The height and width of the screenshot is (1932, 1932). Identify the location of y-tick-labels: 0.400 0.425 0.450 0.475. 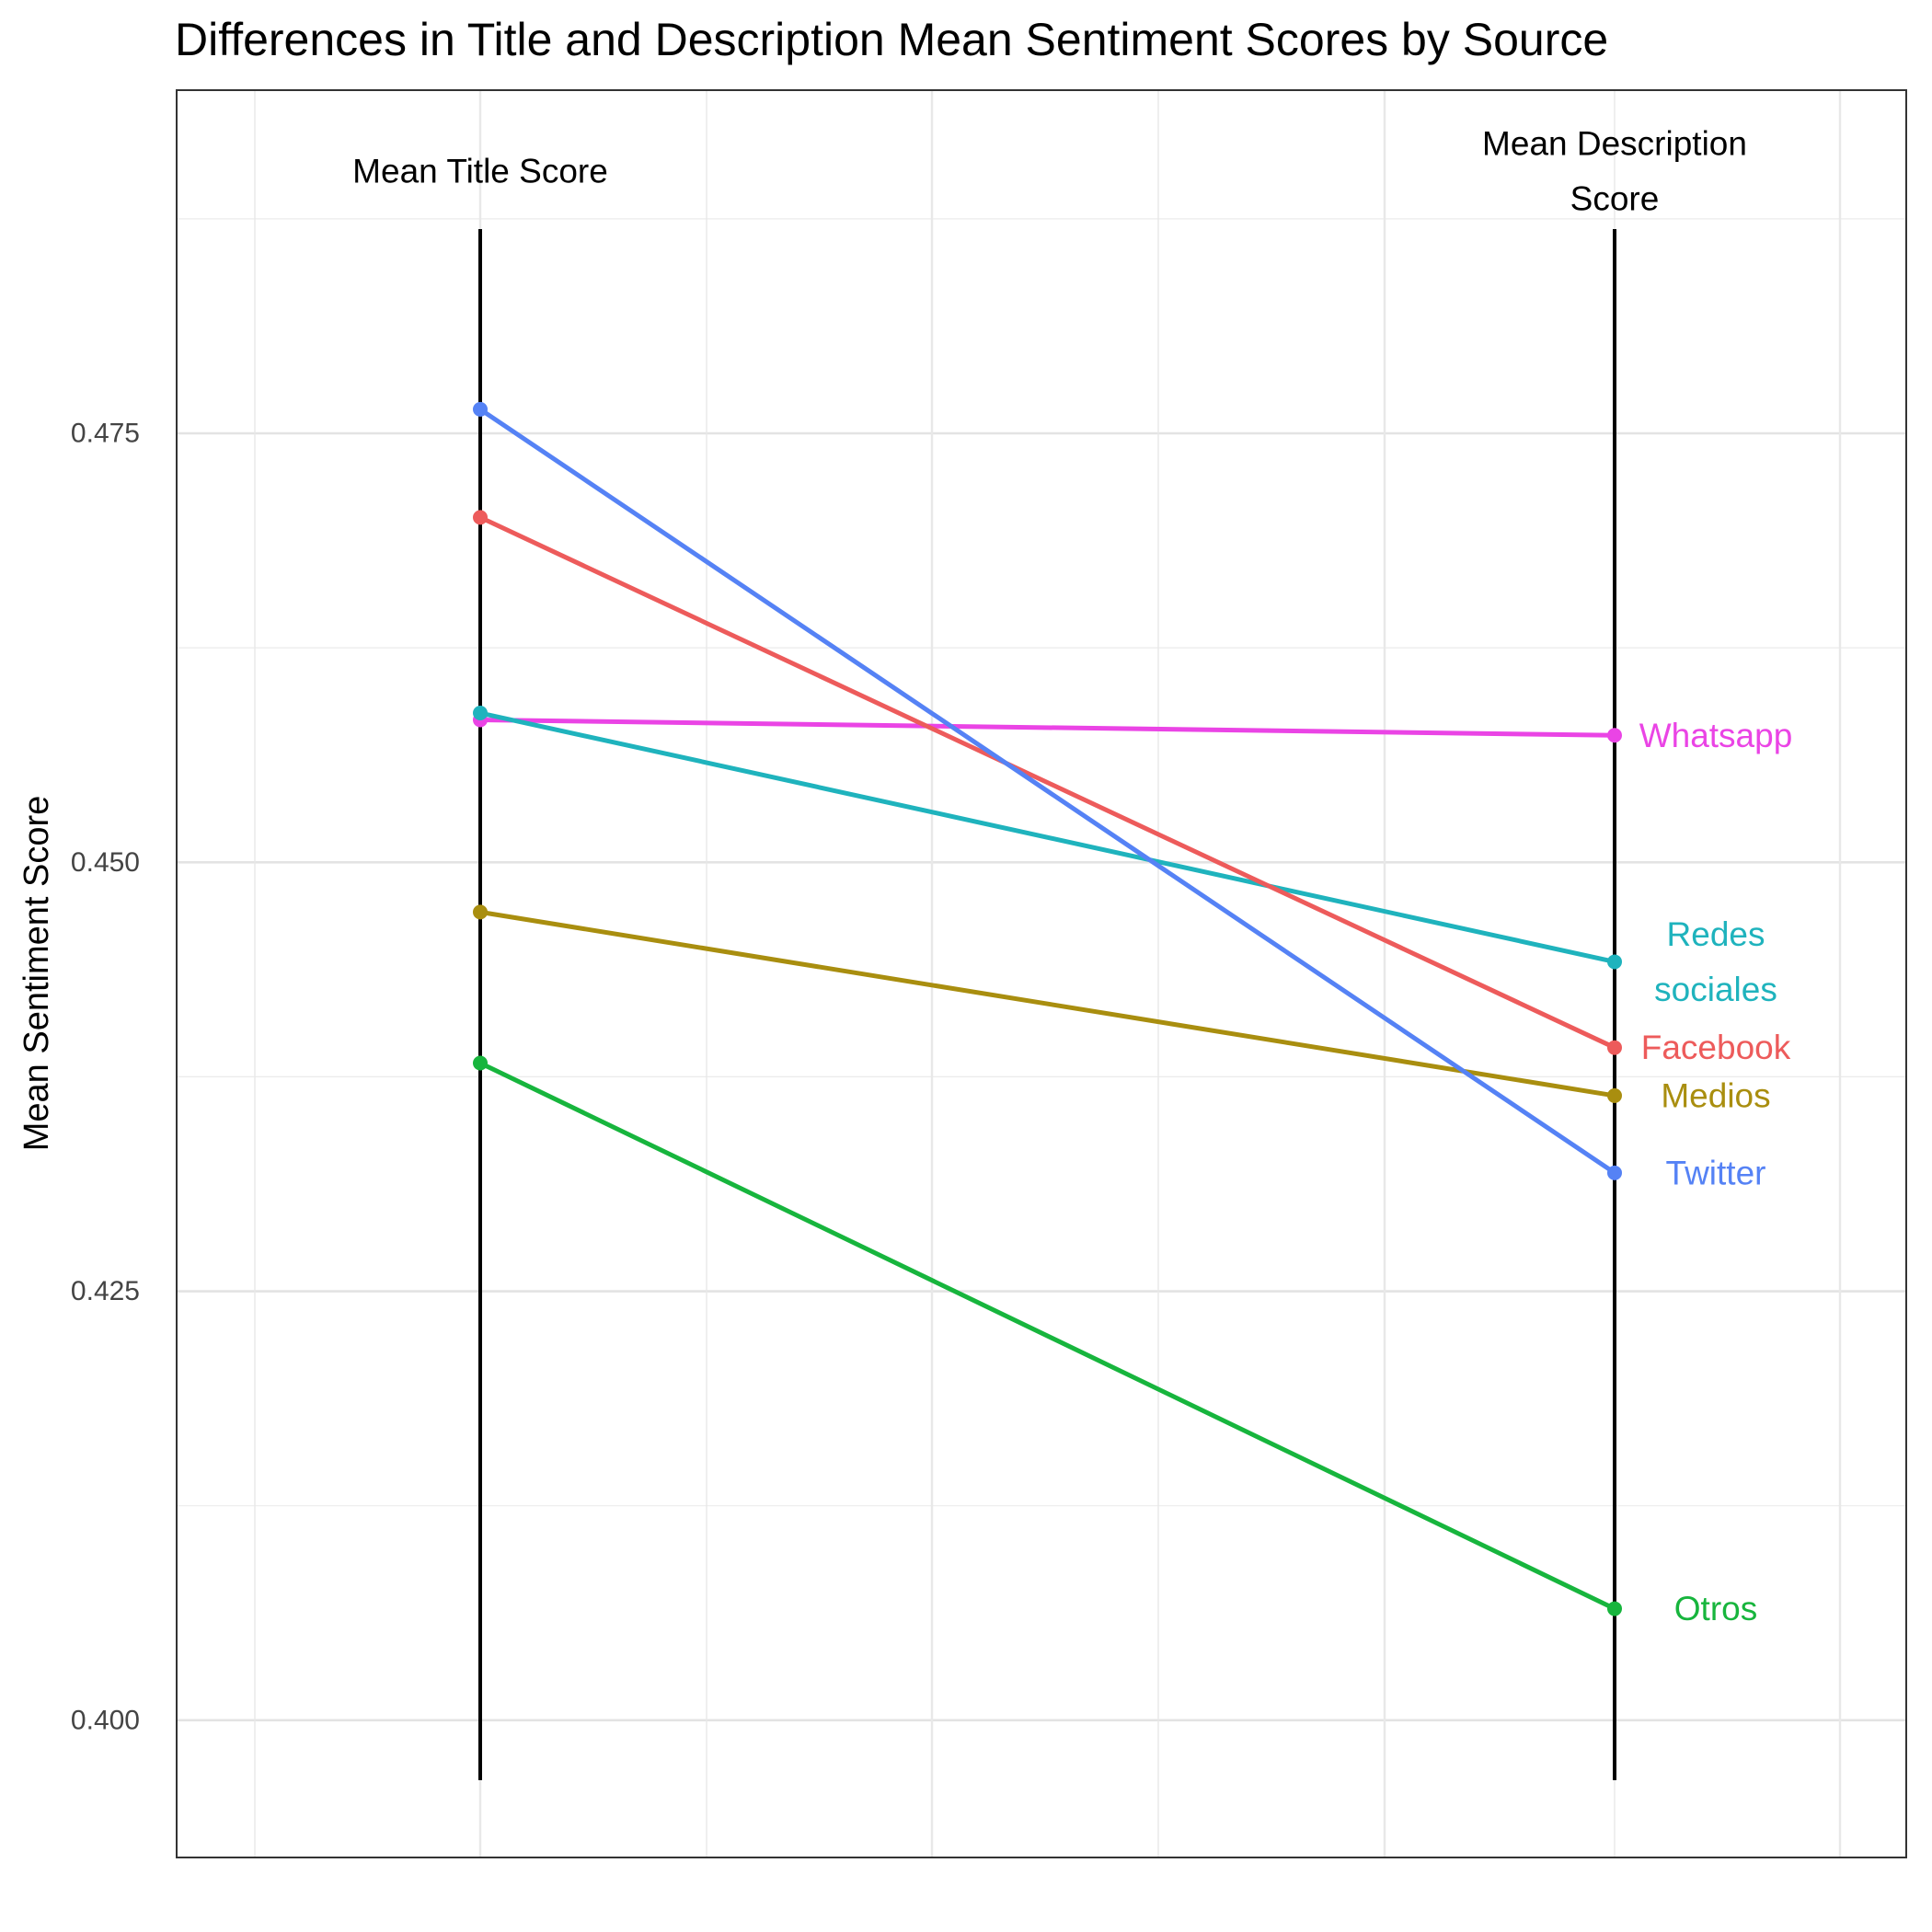
(105, 1077).